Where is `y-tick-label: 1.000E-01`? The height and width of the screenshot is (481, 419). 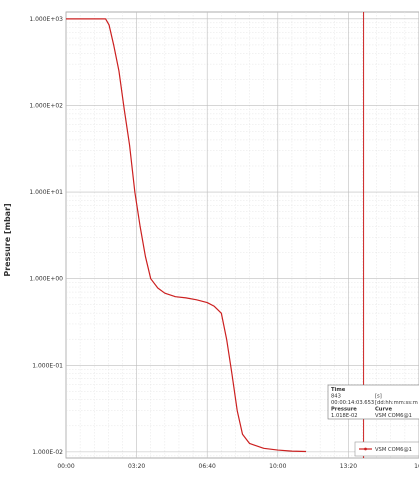 y-tick-label: 1.000E-01 is located at coordinates (47, 365).